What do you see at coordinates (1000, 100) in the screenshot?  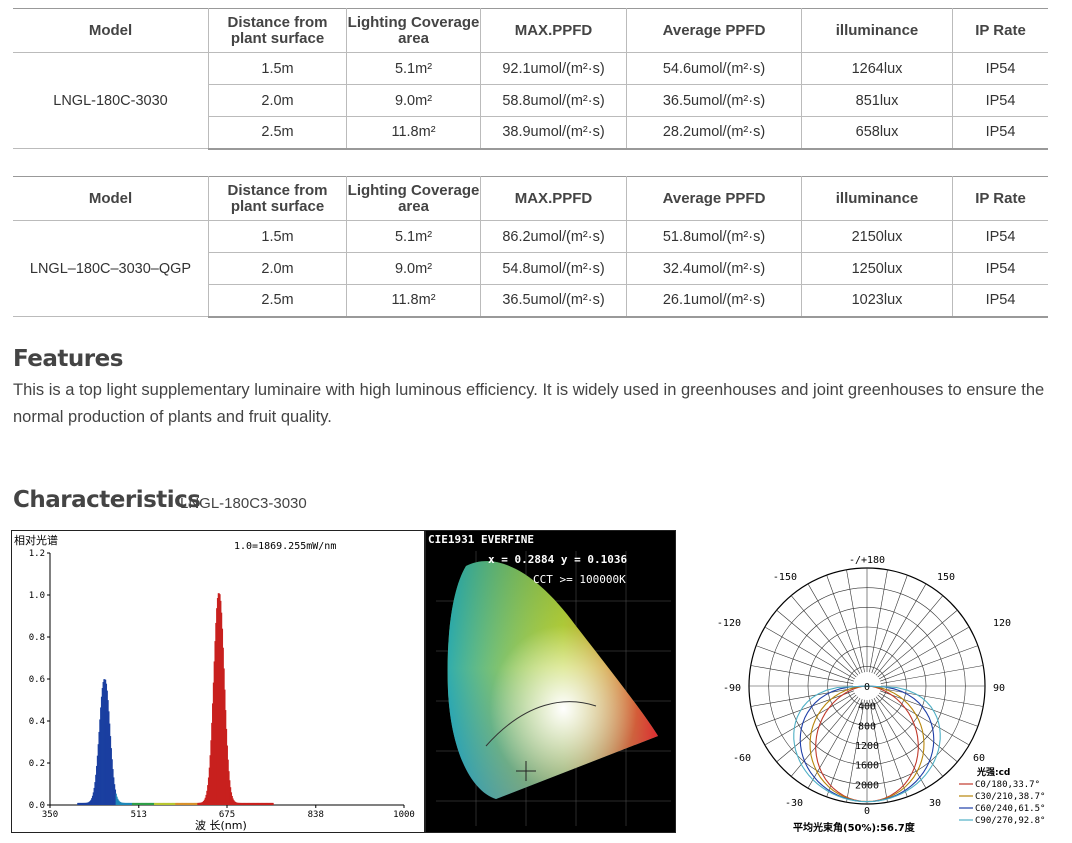 I see `ip-rate-cell: IP54` at bounding box center [1000, 100].